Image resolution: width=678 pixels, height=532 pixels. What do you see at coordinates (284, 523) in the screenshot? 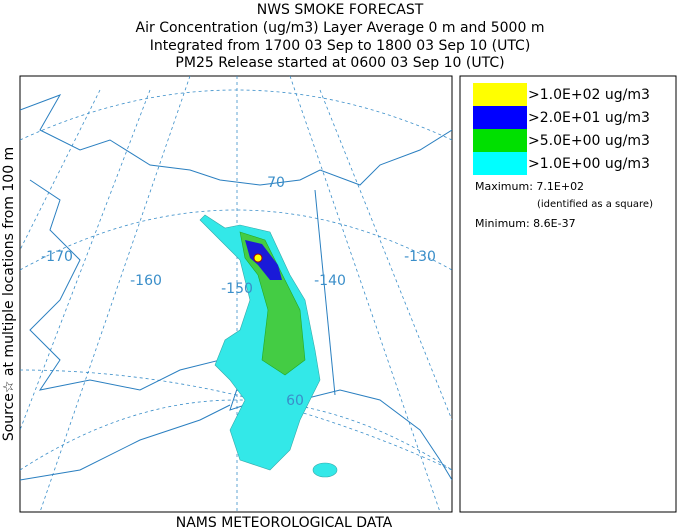
I see `footer: NAMS METEOROLOGICAL DATA` at bounding box center [284, 523].